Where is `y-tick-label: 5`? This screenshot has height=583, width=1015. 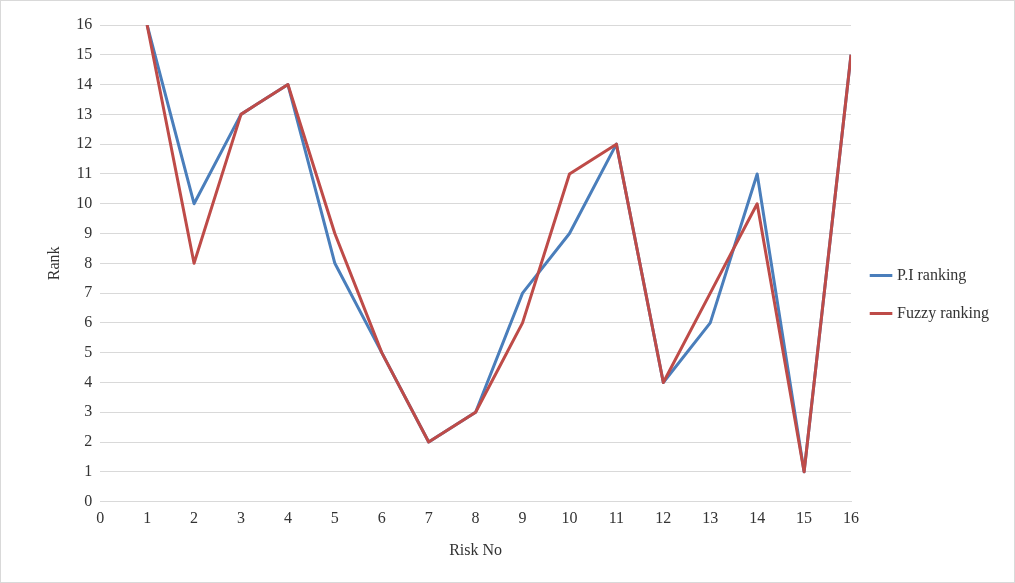 y-tick-label: 5 is located at coordinates (88, 351).